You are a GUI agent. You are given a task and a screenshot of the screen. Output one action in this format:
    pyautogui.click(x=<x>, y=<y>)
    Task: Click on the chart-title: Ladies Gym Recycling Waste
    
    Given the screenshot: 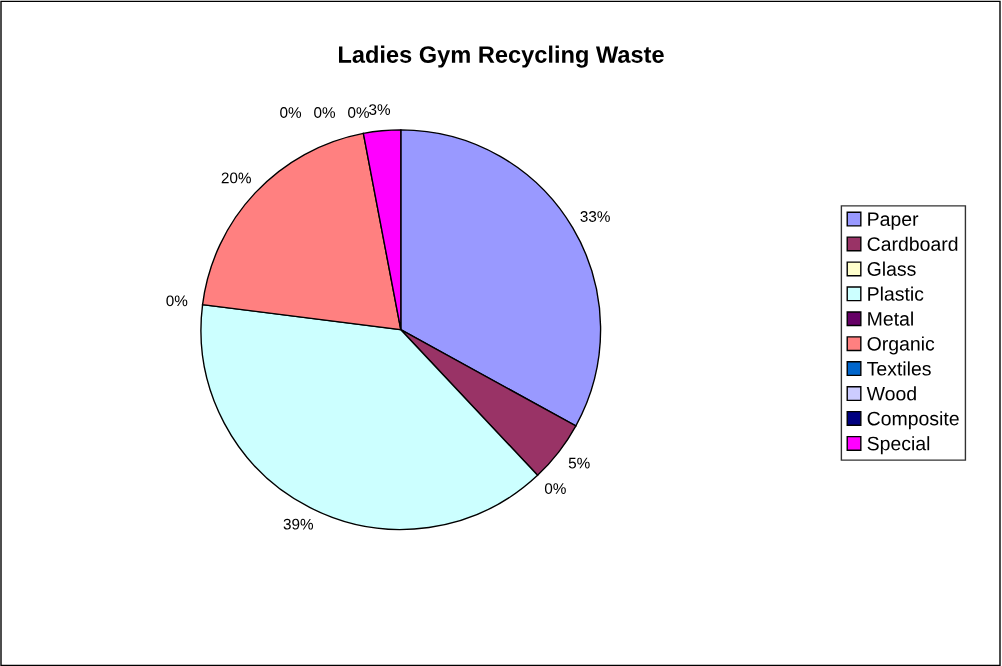 What is the action you would take?
    pyautogui.click(x=501, y=56)
    